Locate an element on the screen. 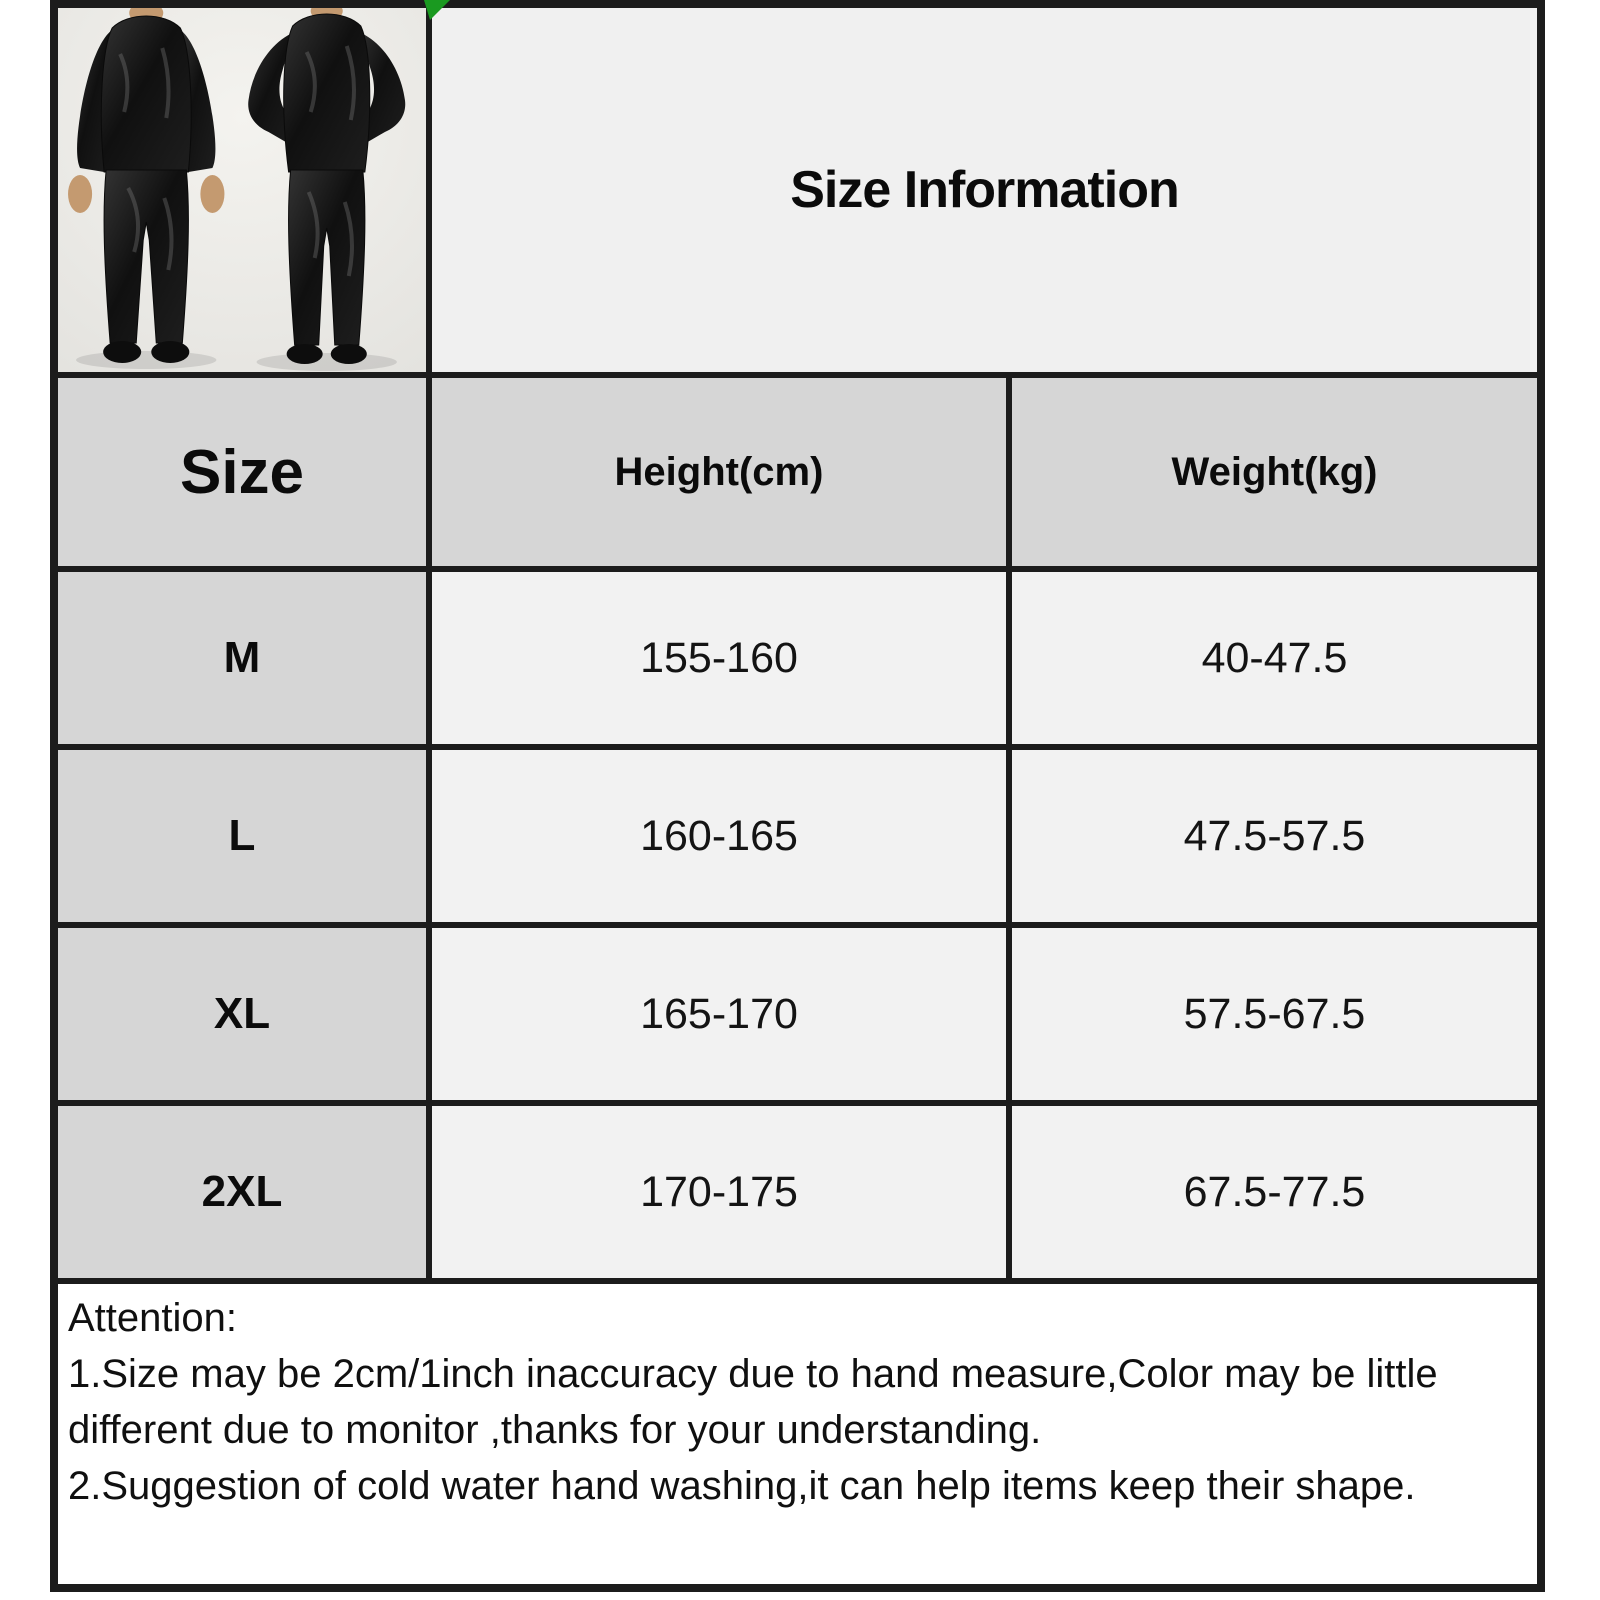 This screenshot has width=1600, height=1600. row-height-value: 170-175 is located at coordinates (719, 1192).